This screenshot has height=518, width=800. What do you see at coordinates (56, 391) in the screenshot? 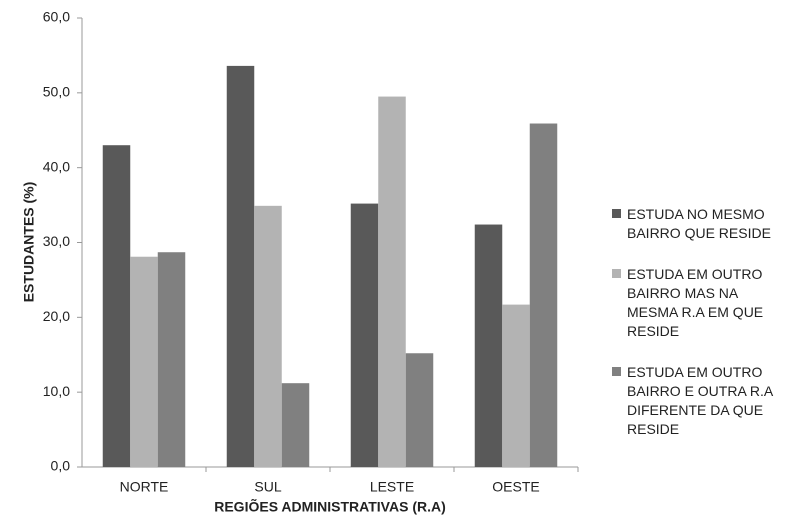
I see `y-tick-label: 10,0` at bounding box center [56, 391].